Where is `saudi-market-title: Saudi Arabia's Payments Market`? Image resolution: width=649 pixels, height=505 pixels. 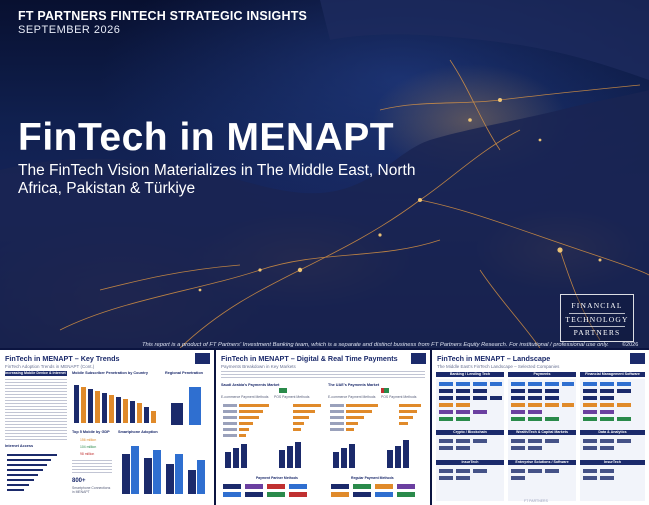 saudi-market-title: Saudi Arabia's Payments Market is located at coordinates (250, 385).